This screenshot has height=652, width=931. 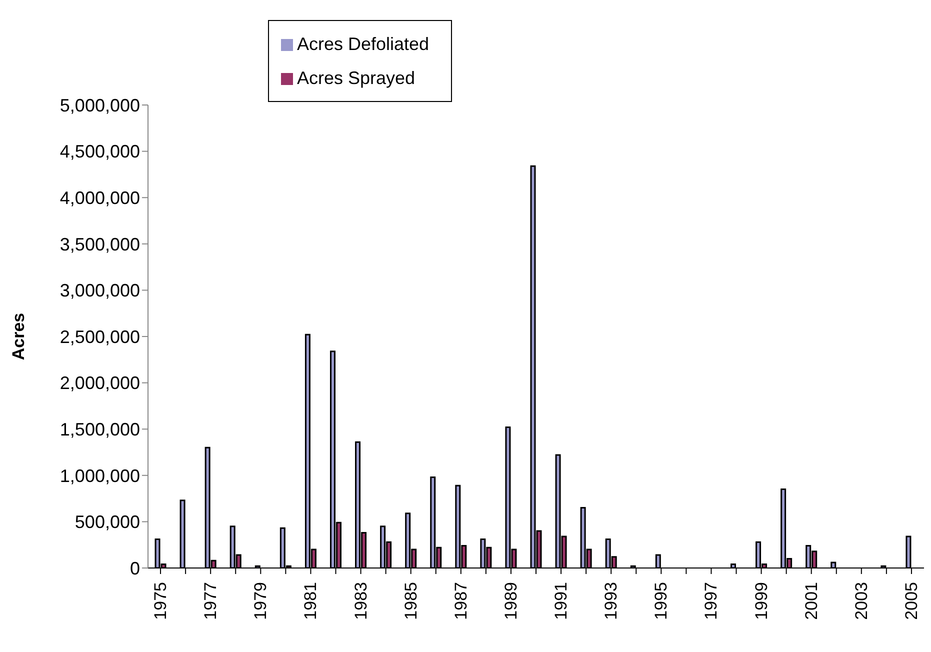 I want to click on x-tick-label: 1975, so click(x=160, y=601).